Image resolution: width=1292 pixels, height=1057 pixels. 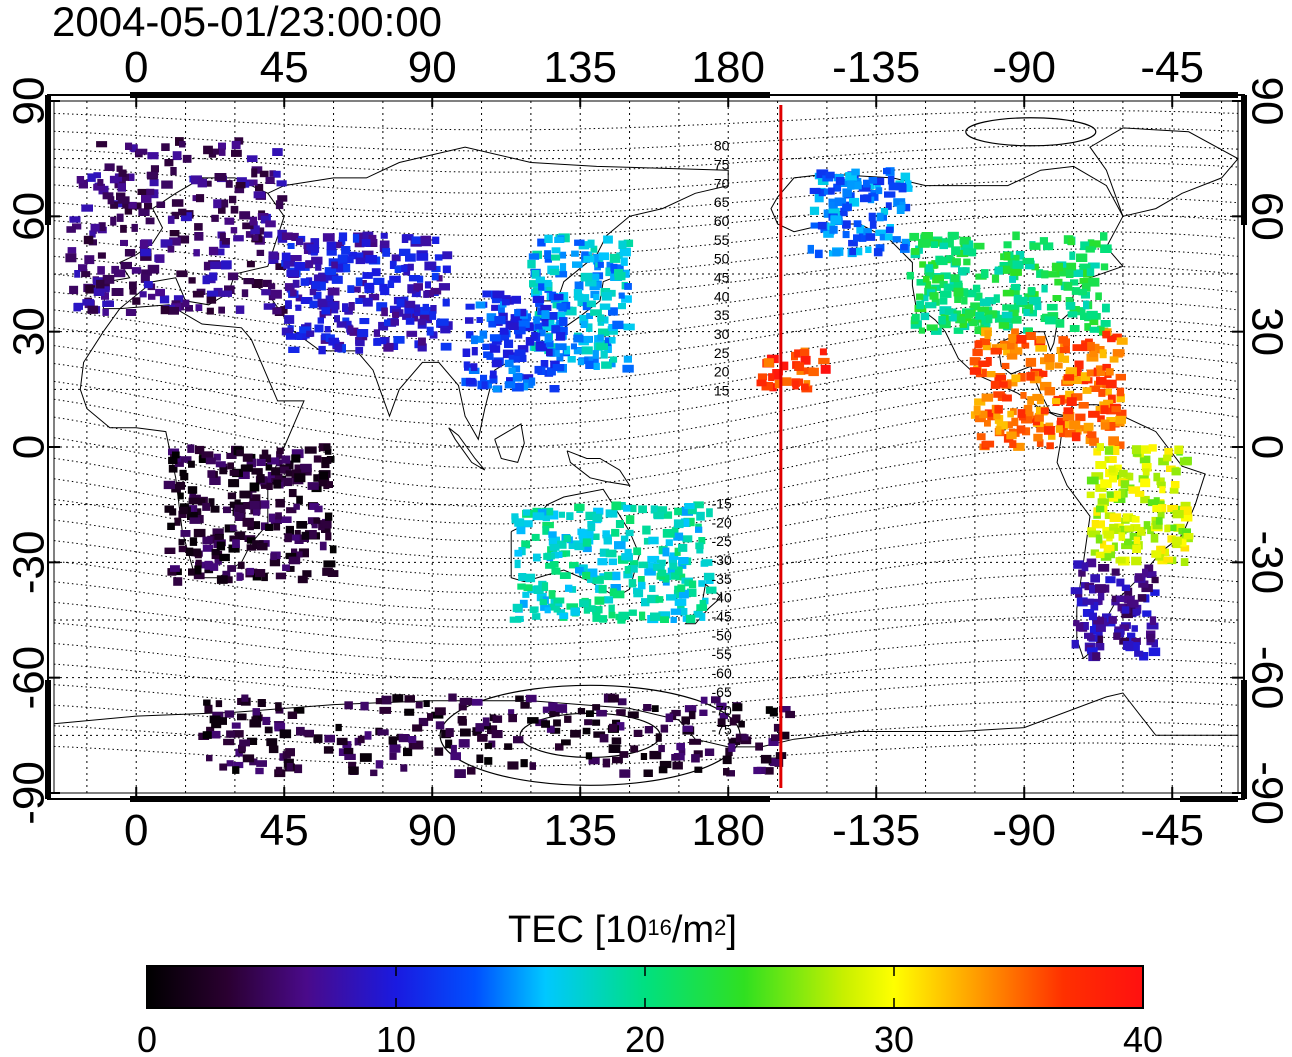 I want to click on contour-label: -75, so click(x=722, y=730).